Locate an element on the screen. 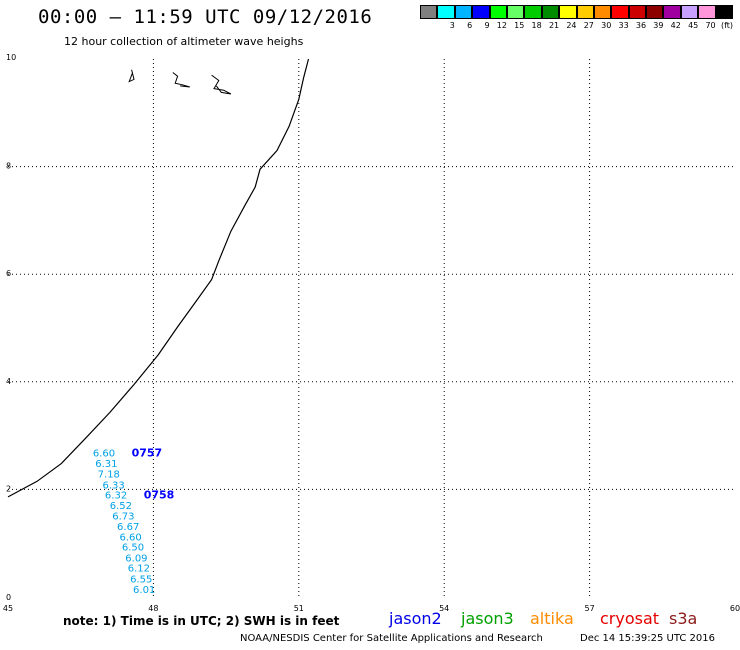 The height and width of the screenshot is (650, 740). colorbar-label: 70 is located at coordinates (710, 25).